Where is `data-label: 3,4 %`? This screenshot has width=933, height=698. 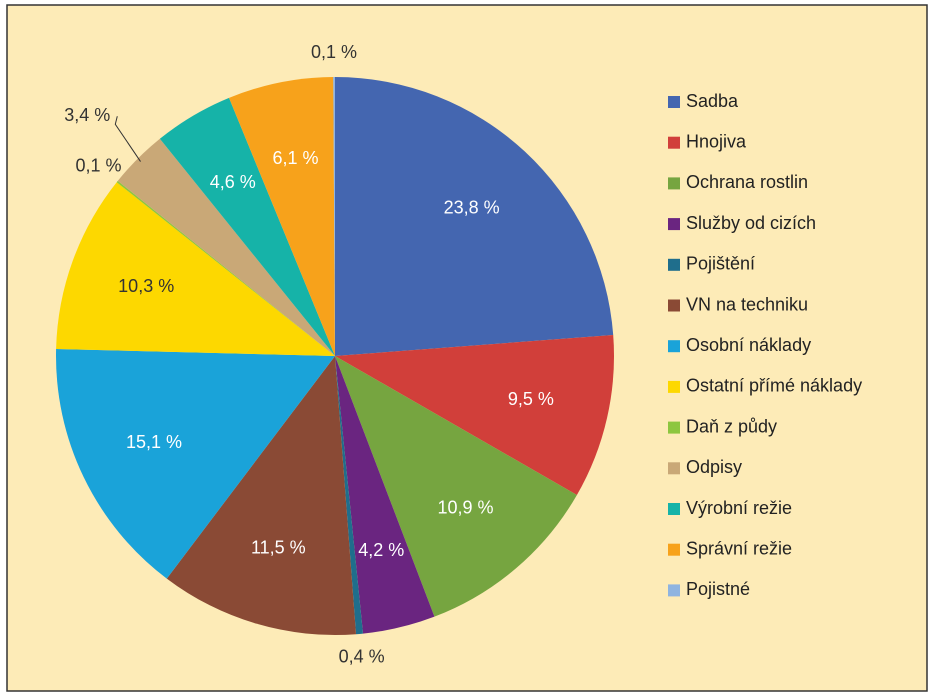
data-label: 3,4 % is located at coordinates (87, 115).